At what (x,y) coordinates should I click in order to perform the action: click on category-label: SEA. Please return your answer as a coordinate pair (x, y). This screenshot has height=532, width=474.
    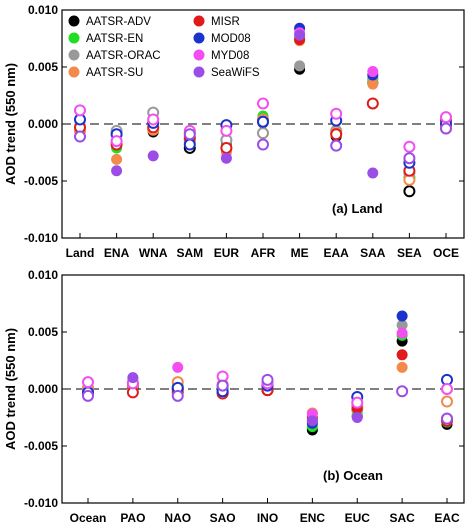
    Looking at the image, I should click on (409, 253).